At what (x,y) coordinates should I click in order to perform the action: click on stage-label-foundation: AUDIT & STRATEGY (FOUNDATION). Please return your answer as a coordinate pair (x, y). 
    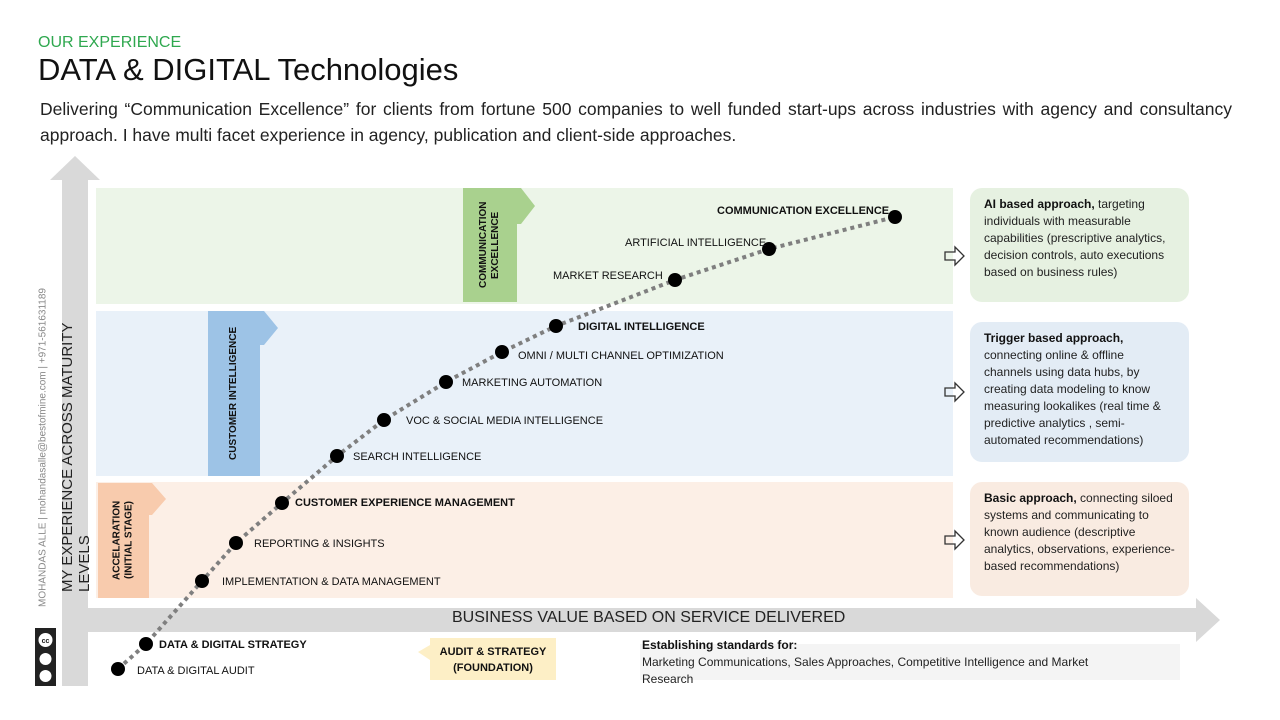
    Looking at the image, I should click on (493, 660).